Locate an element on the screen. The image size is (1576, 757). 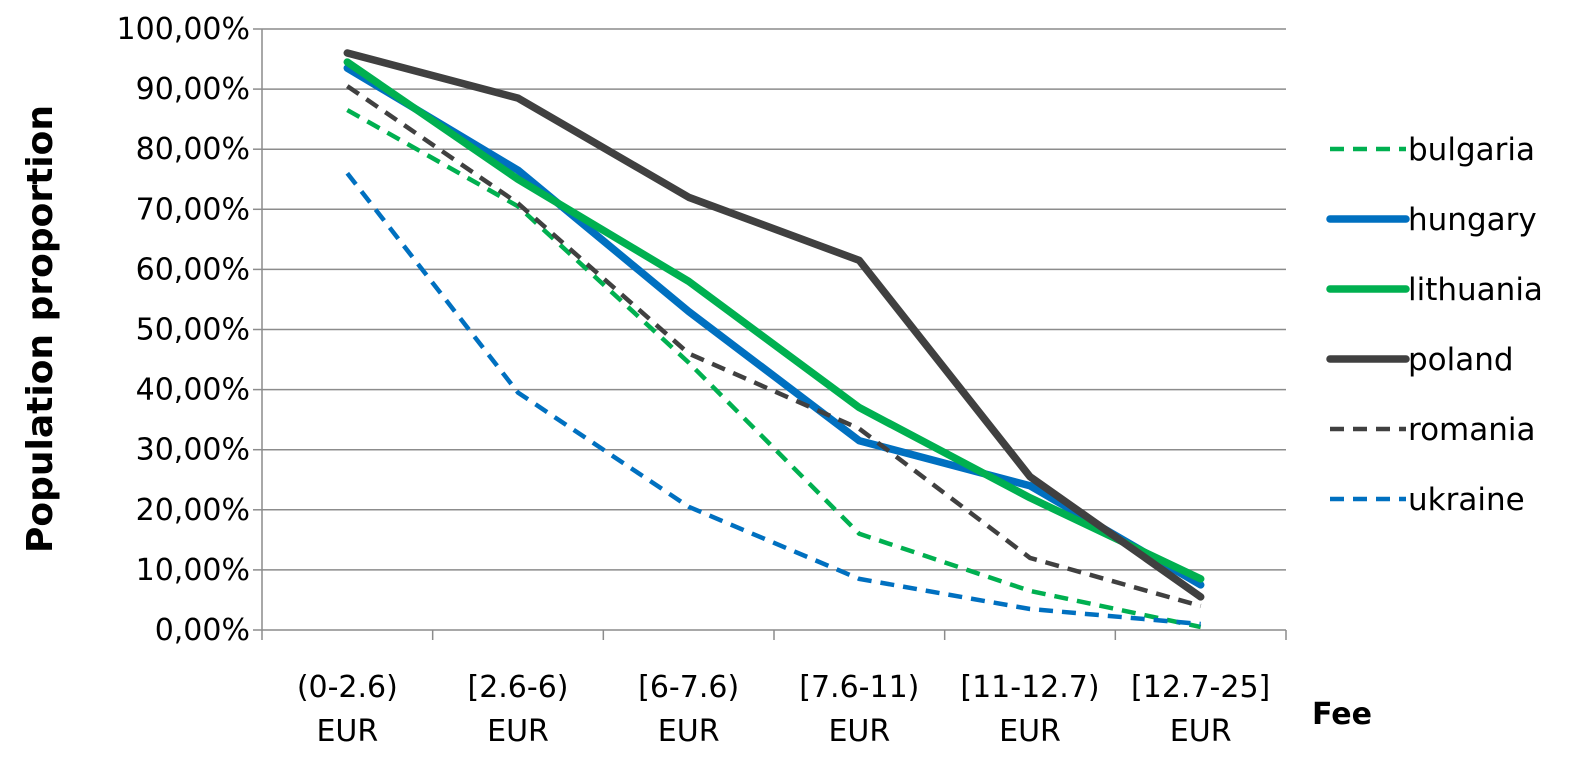
x-tick-label: [11-12.7) EUR is located at coordinates (1029, 709).